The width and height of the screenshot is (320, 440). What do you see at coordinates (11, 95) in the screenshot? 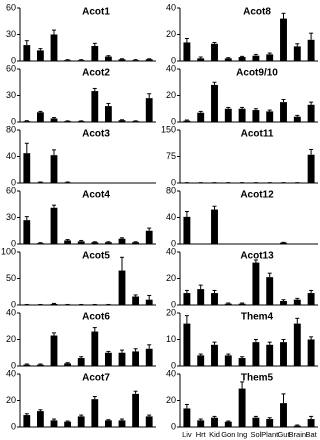
I see `y-tick-label: 30` at bounding box center [11, 95].